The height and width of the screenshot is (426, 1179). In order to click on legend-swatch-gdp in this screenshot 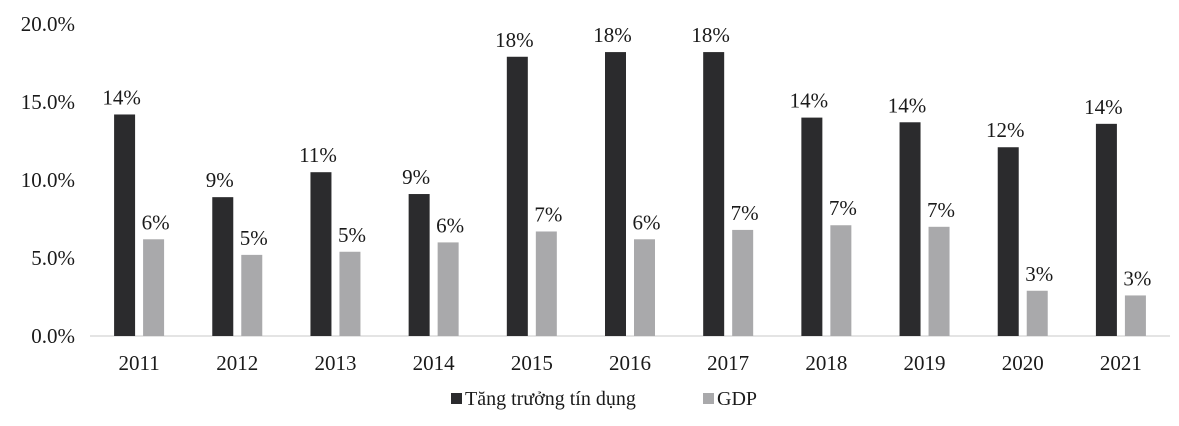, I will do `click(708, 398)`.